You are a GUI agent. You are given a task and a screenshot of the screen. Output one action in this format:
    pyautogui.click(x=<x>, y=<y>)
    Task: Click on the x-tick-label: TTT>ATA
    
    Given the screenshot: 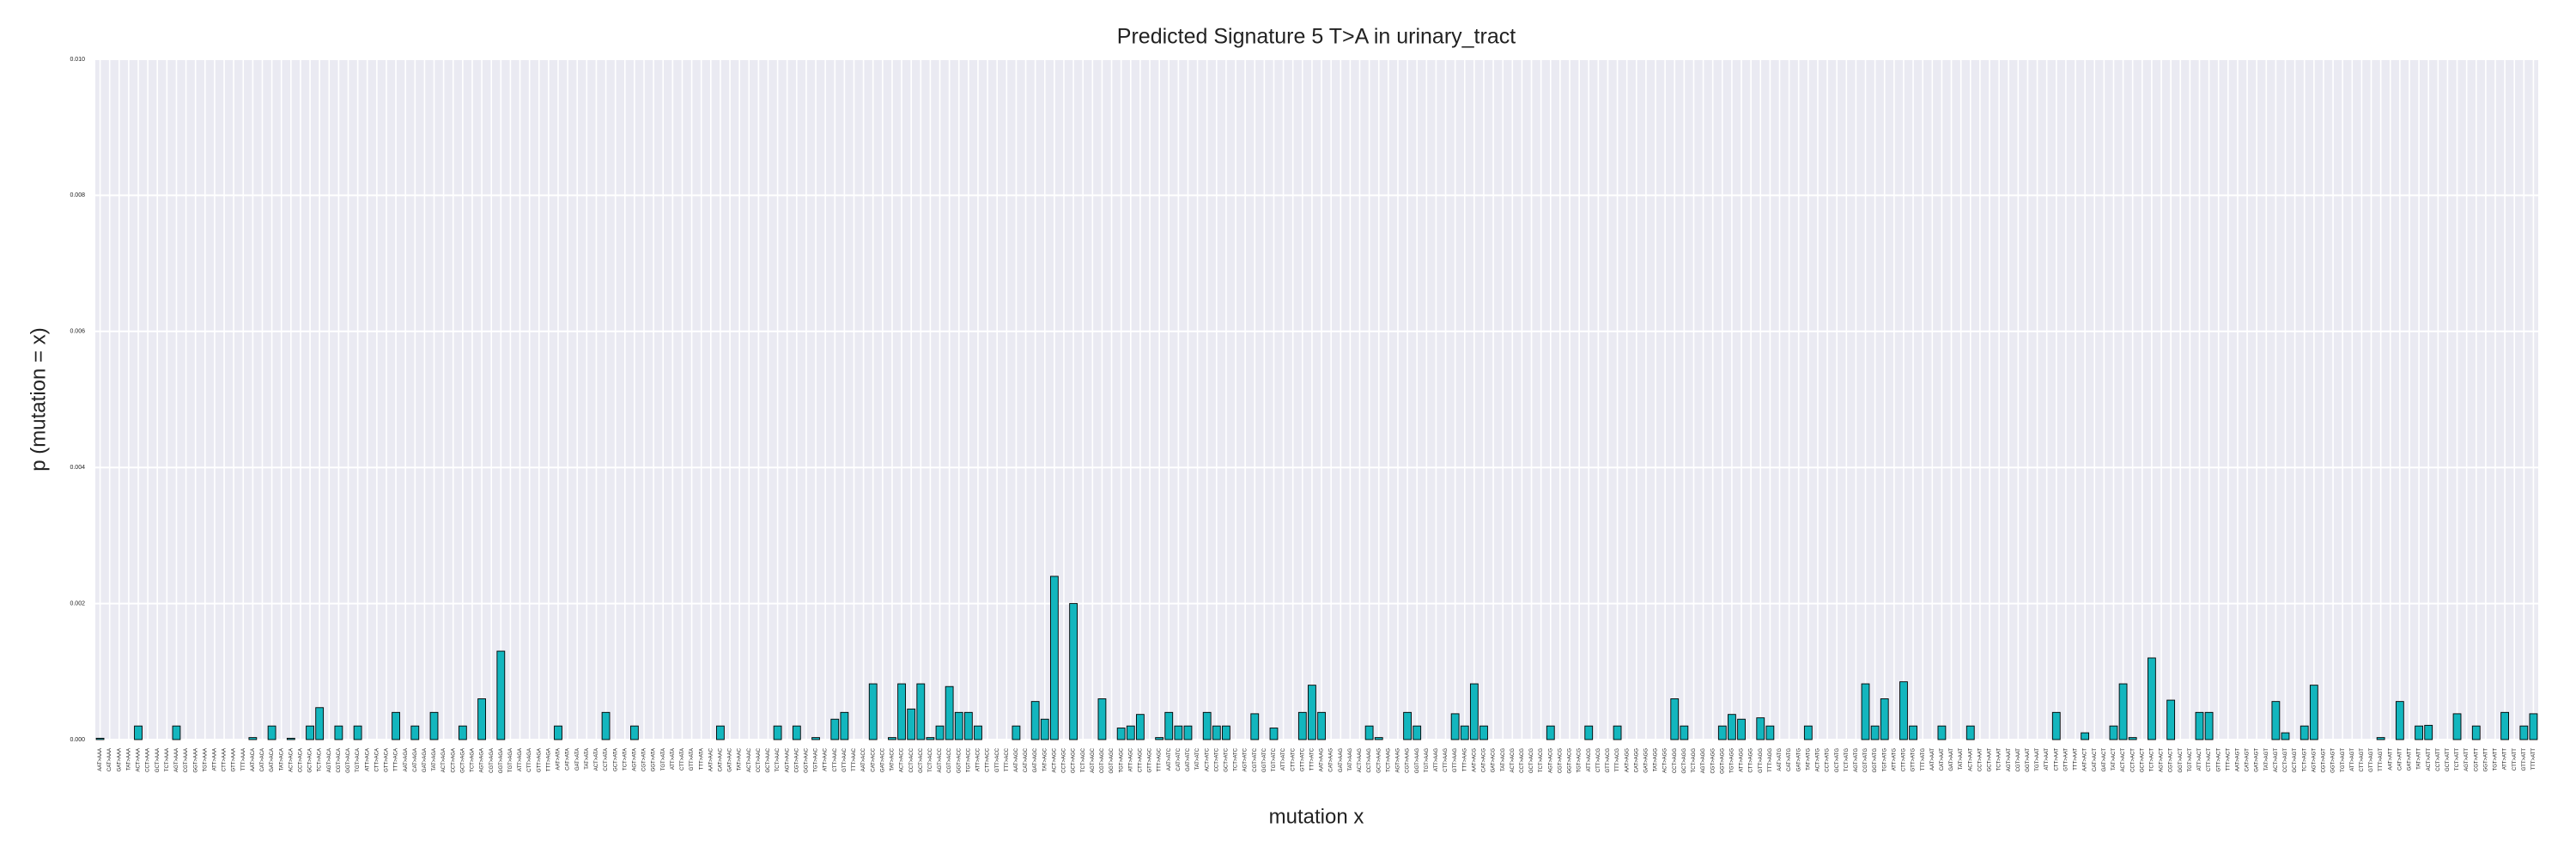 What is the action you would take?
    pyautogui.click(x=702, y=759)
    